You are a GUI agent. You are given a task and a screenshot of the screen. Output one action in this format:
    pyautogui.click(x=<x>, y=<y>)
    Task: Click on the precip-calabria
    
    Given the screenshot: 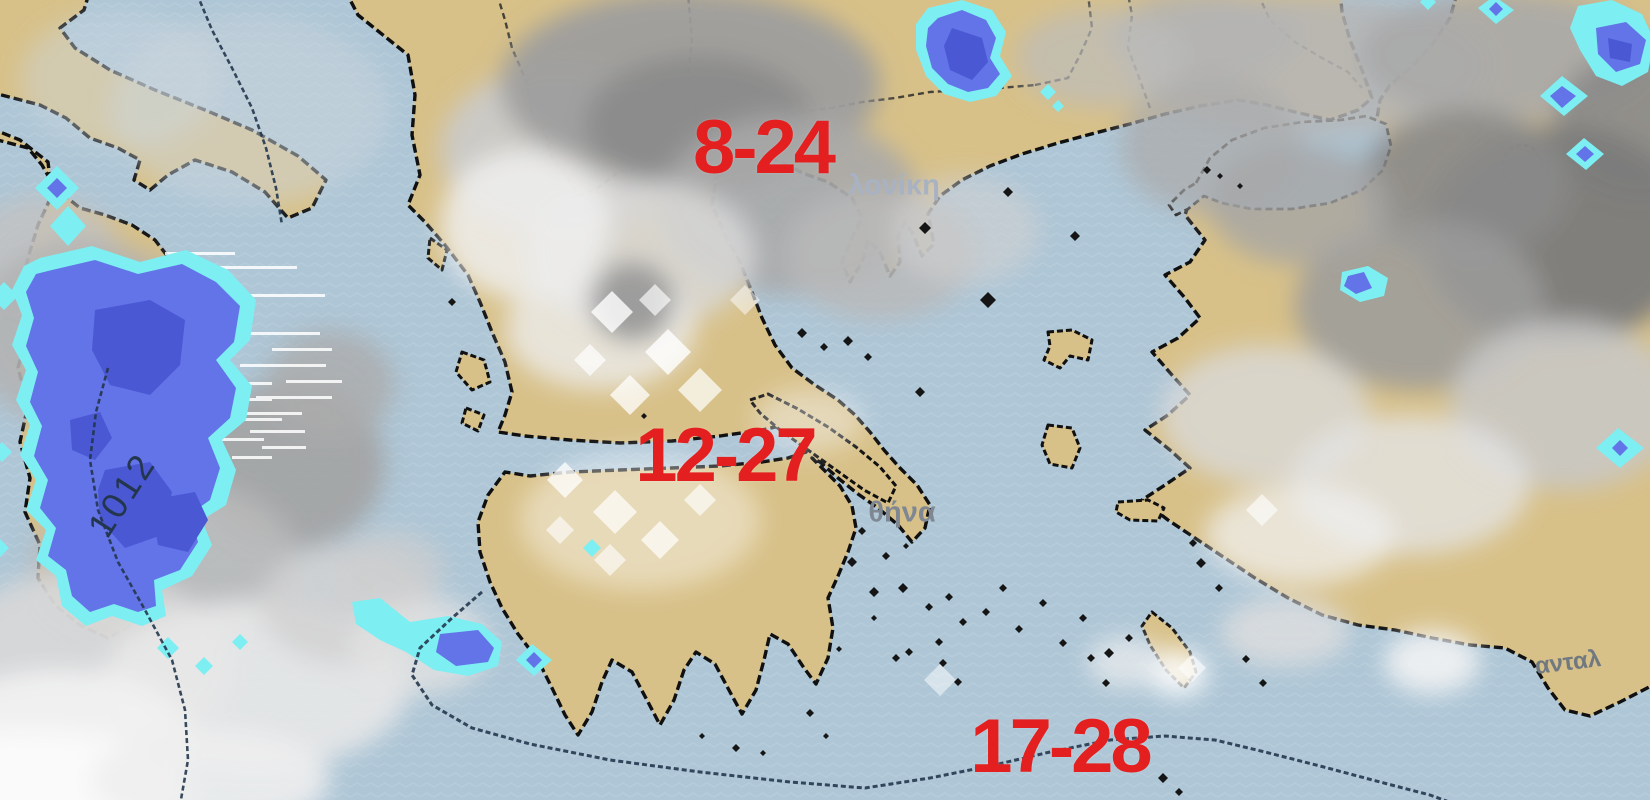 What is the action you would take?
    pyautogui.click(x=128, y=420)
    